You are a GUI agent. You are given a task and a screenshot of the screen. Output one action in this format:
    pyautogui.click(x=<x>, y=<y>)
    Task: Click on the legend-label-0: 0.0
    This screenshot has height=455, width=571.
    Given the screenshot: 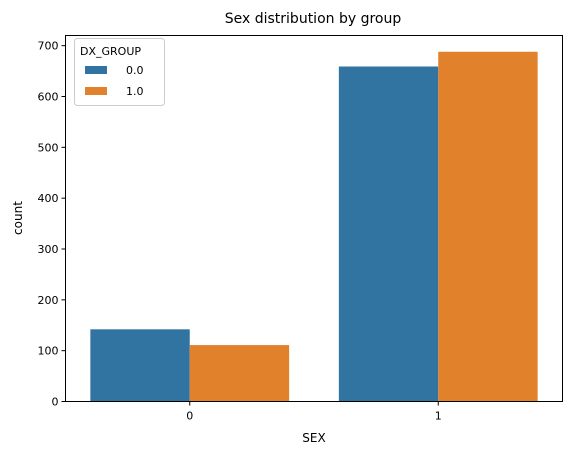 What is the action you would take?
    pyautogui.click(x=135, y=70)
    